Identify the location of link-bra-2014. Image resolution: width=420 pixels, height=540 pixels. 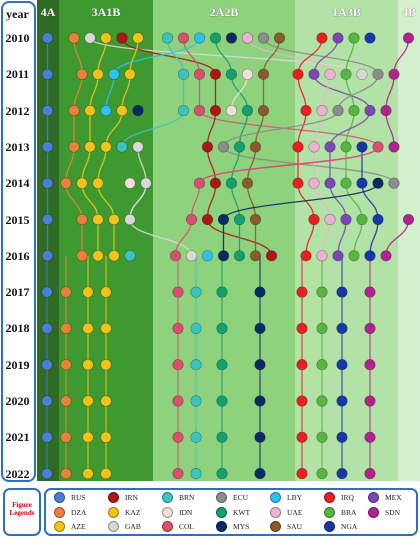
(354, 201).